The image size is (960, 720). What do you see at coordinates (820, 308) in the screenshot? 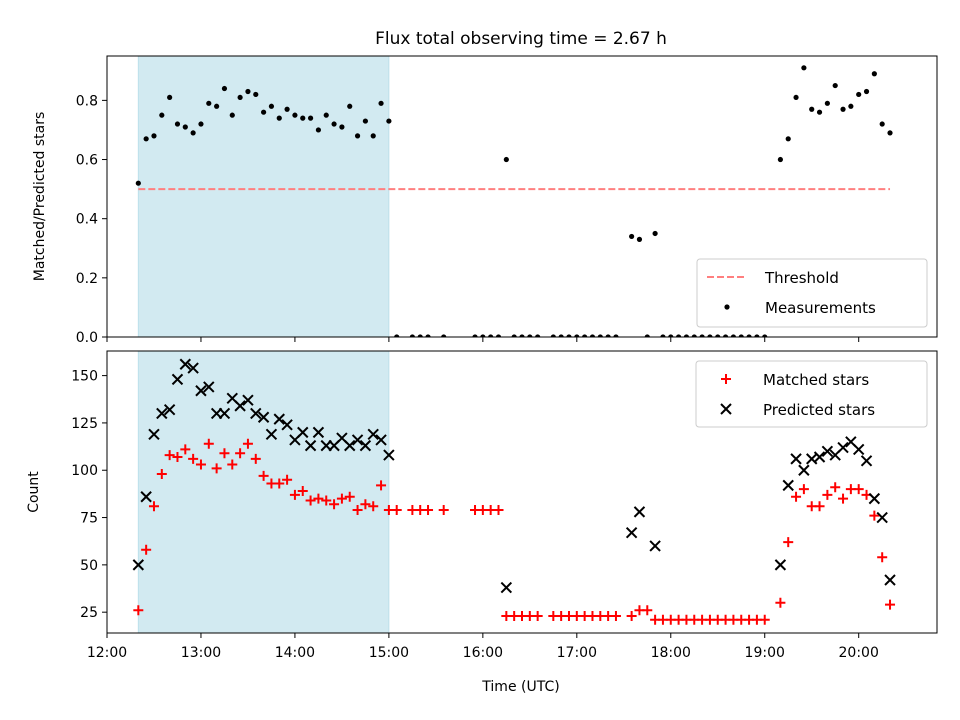
I see `legend-measurements-label: Measurements` at bounding box center [820, 308].